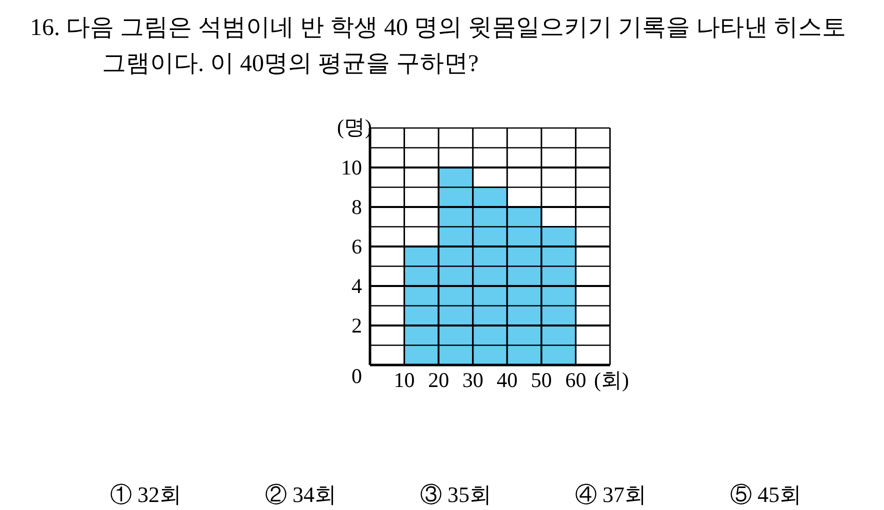  I want to click on y-tick-label: 0, so click(357, 376).